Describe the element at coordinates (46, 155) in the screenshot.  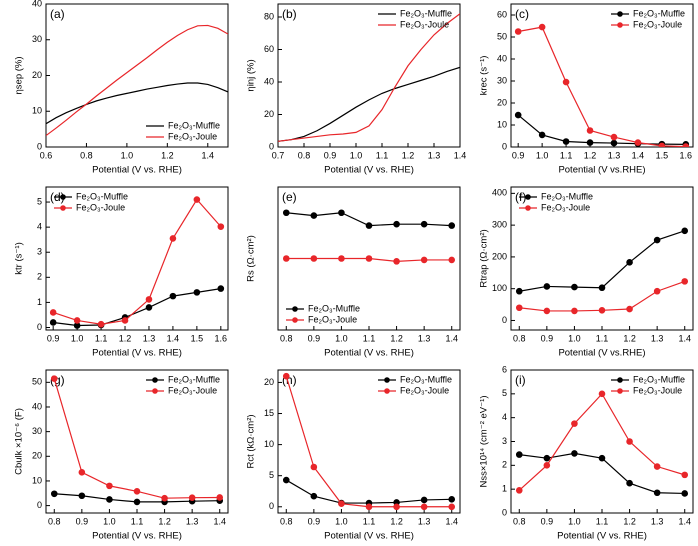
I see `x-tick-label: 0.6` at that location.